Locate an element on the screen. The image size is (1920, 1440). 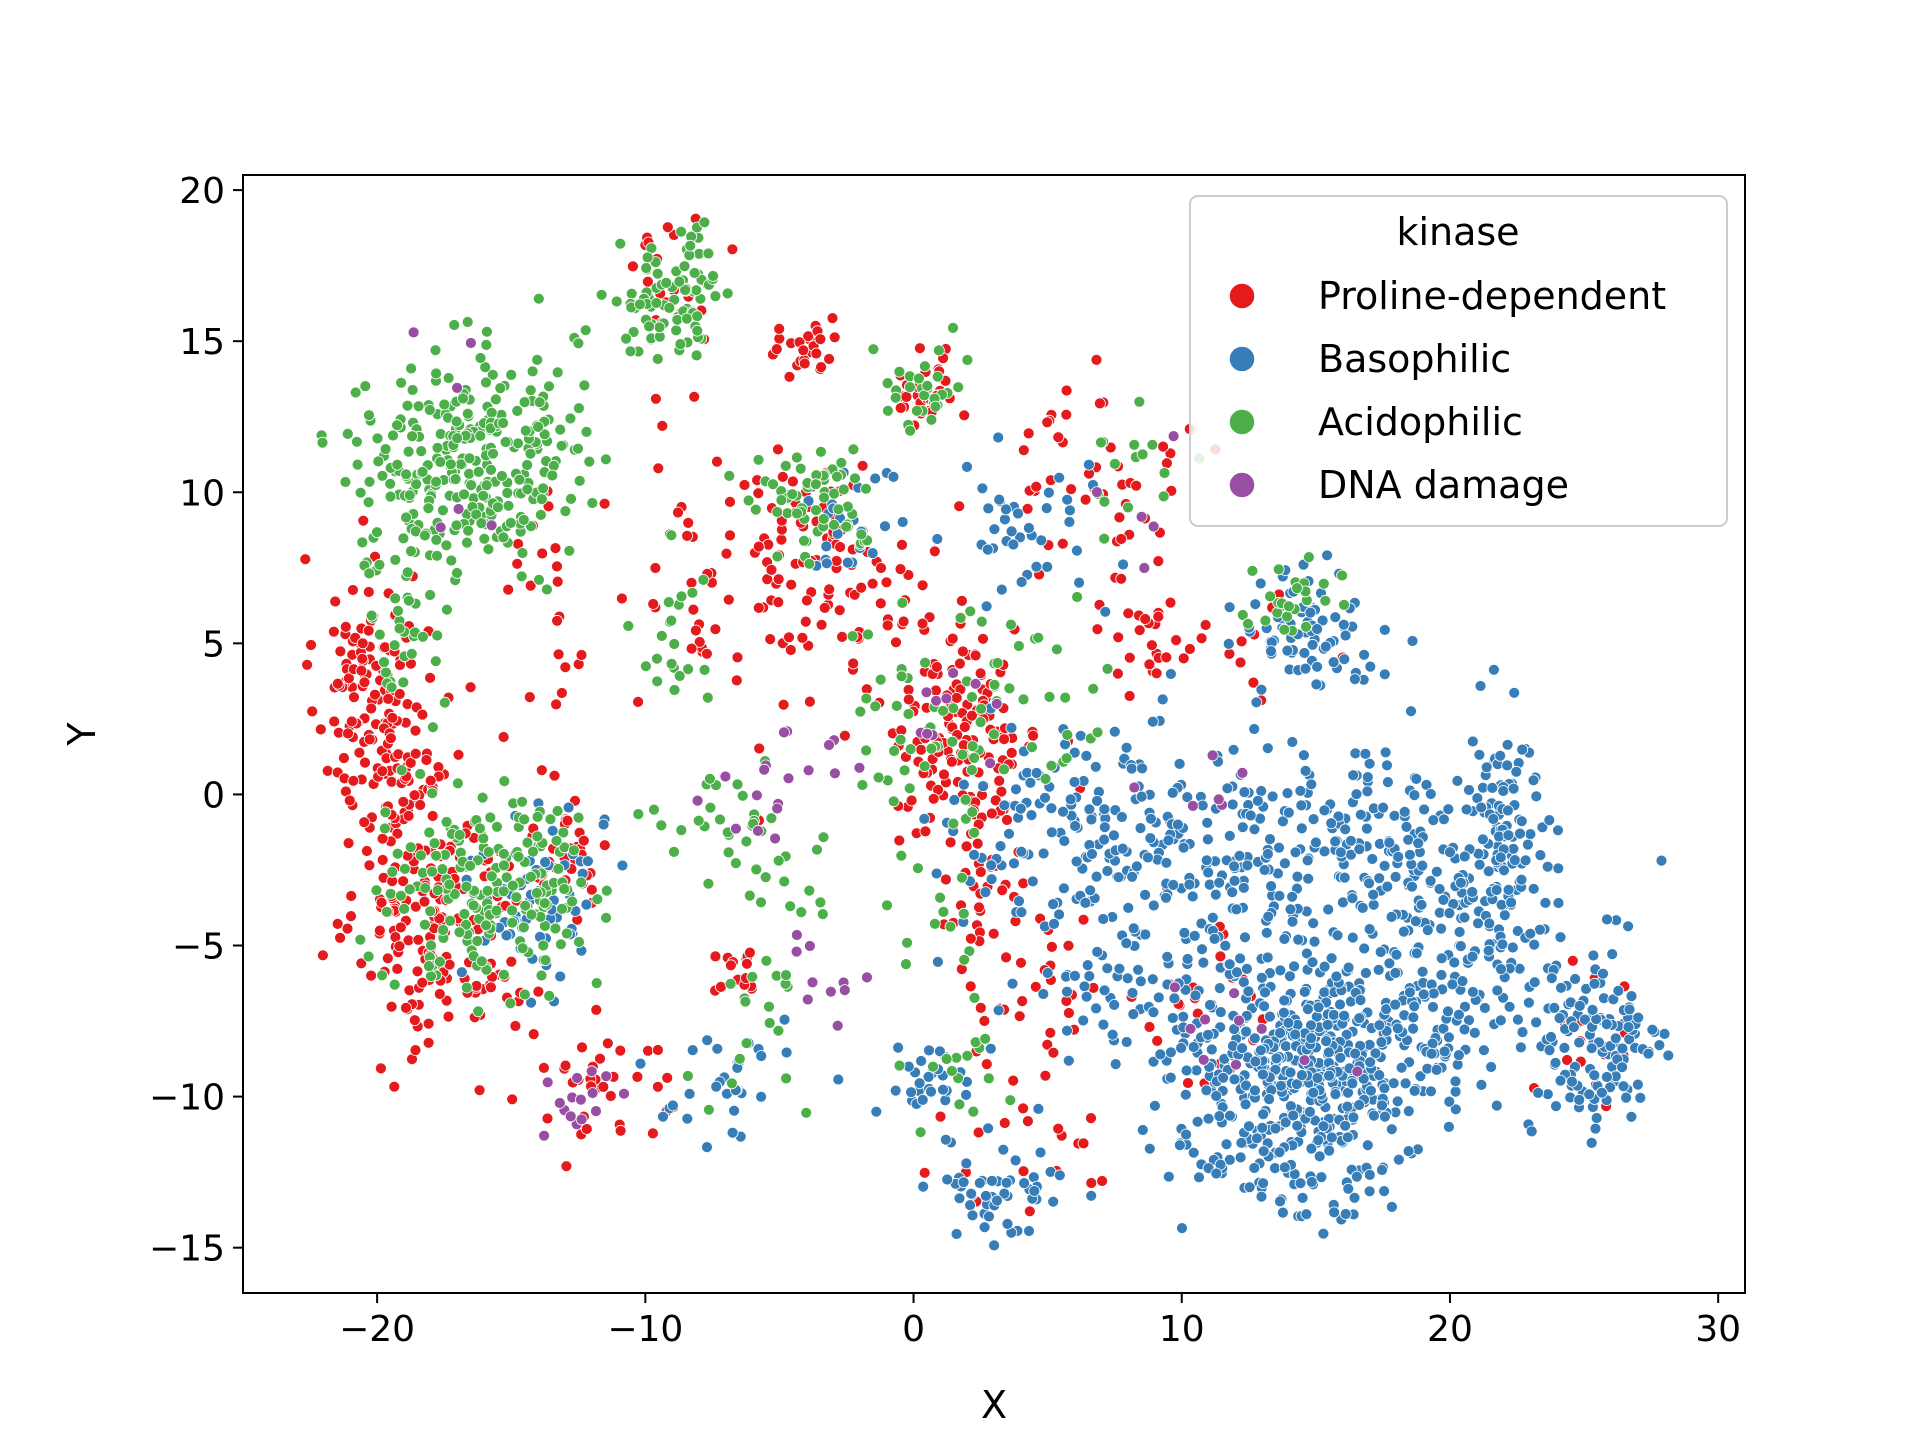
x-axis: −20 −10 0 10 20 30 is located at coordinates (1040, 1321).